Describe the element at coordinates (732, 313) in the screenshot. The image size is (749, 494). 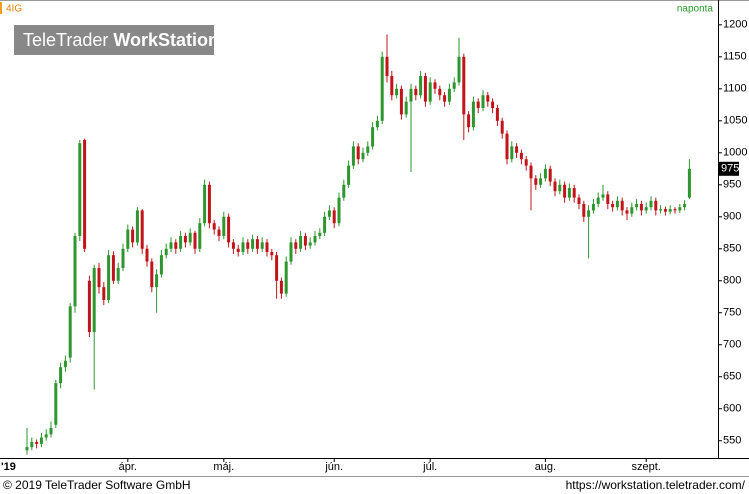
I see `y-tick-label: 750` at that location.